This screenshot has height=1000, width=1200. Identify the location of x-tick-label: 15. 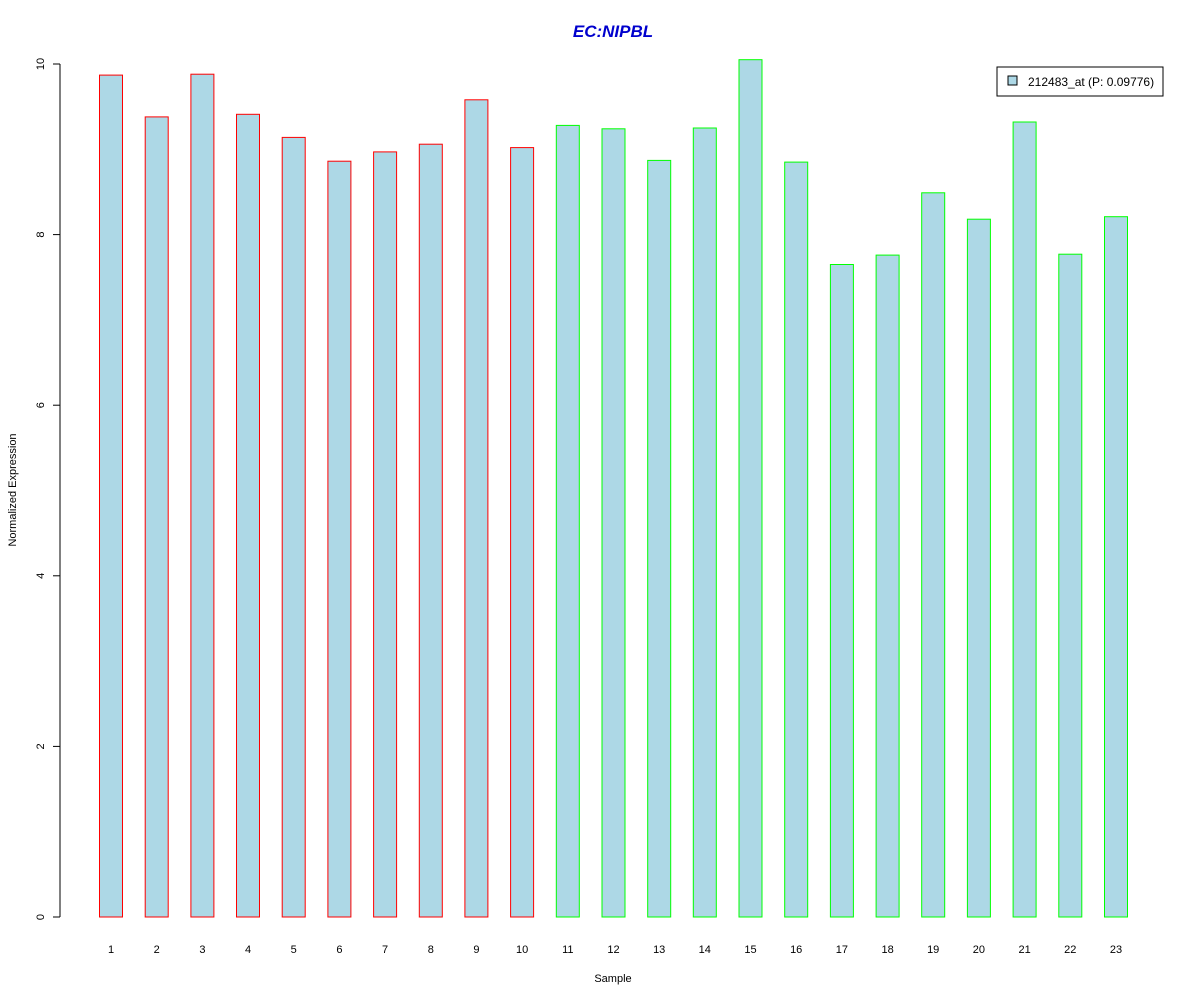
(750, 950).